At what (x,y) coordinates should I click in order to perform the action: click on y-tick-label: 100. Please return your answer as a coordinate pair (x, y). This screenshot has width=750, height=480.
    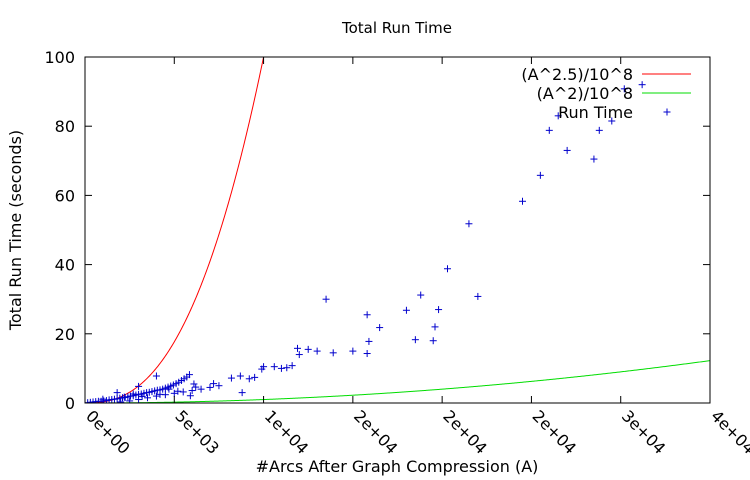
    Looking at the image, I should click on (59, 57).